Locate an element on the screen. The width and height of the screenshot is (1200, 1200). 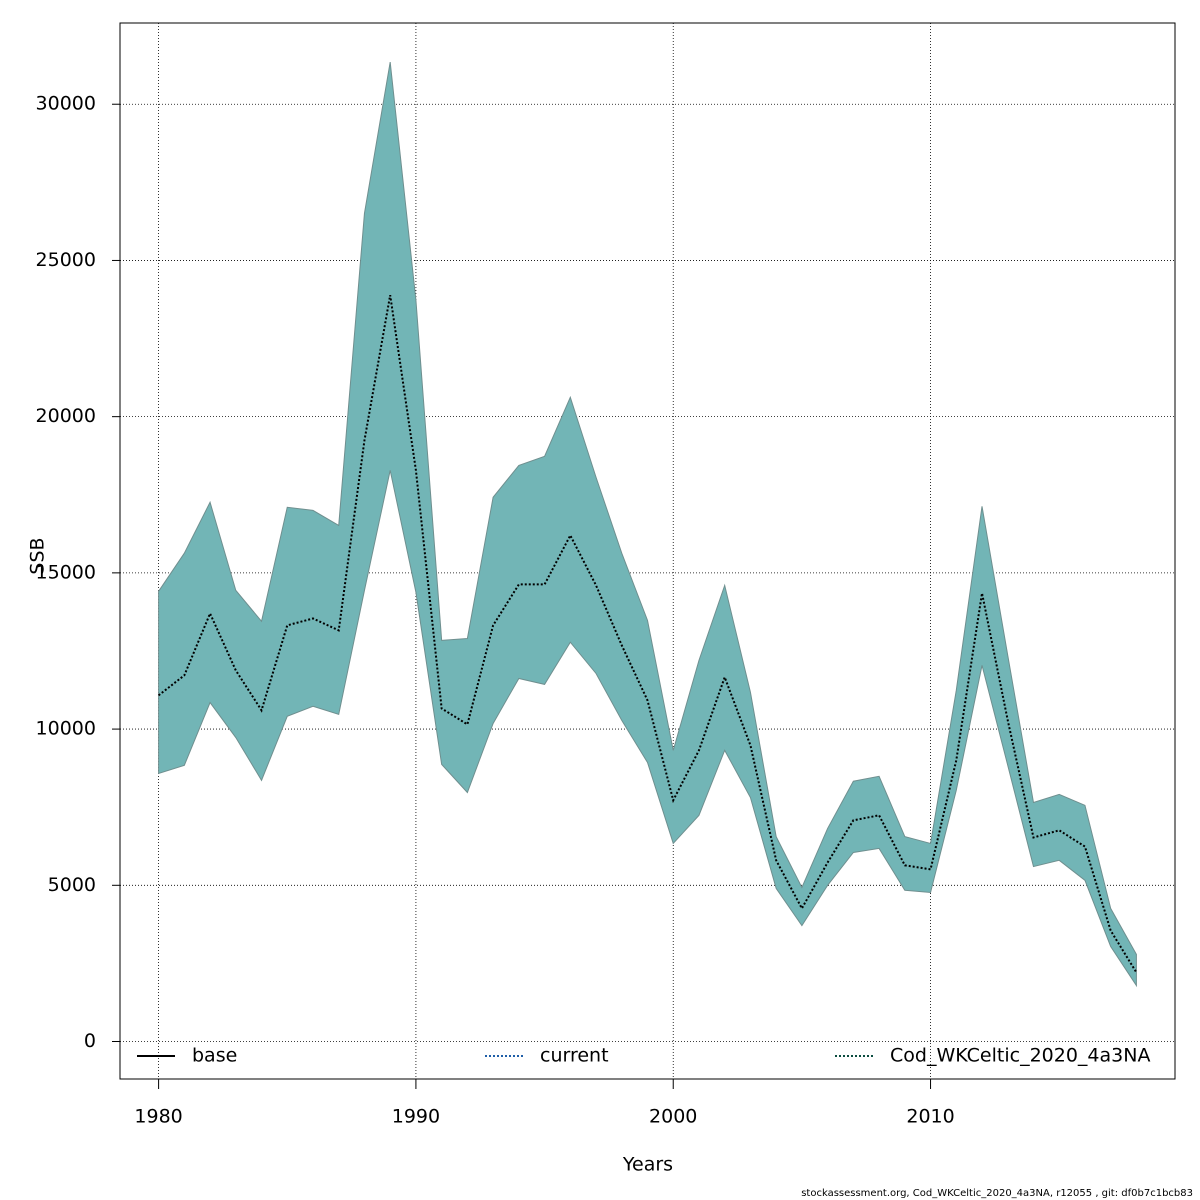
x-tick-label: 2000 is located at coordinates (673, 1117).